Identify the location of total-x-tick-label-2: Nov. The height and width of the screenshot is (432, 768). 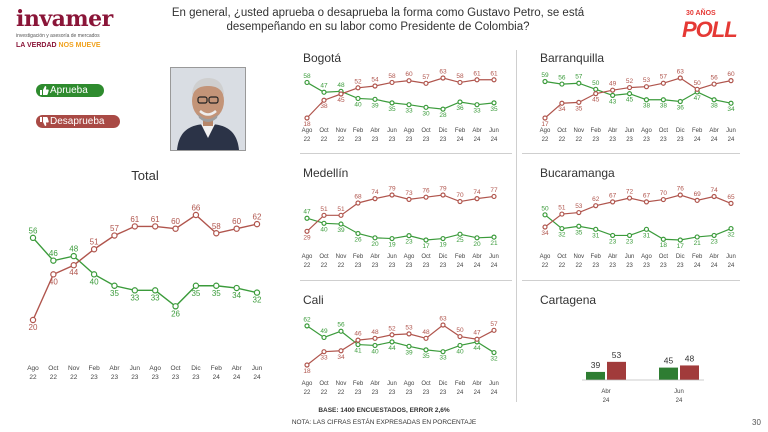
(74, 368).